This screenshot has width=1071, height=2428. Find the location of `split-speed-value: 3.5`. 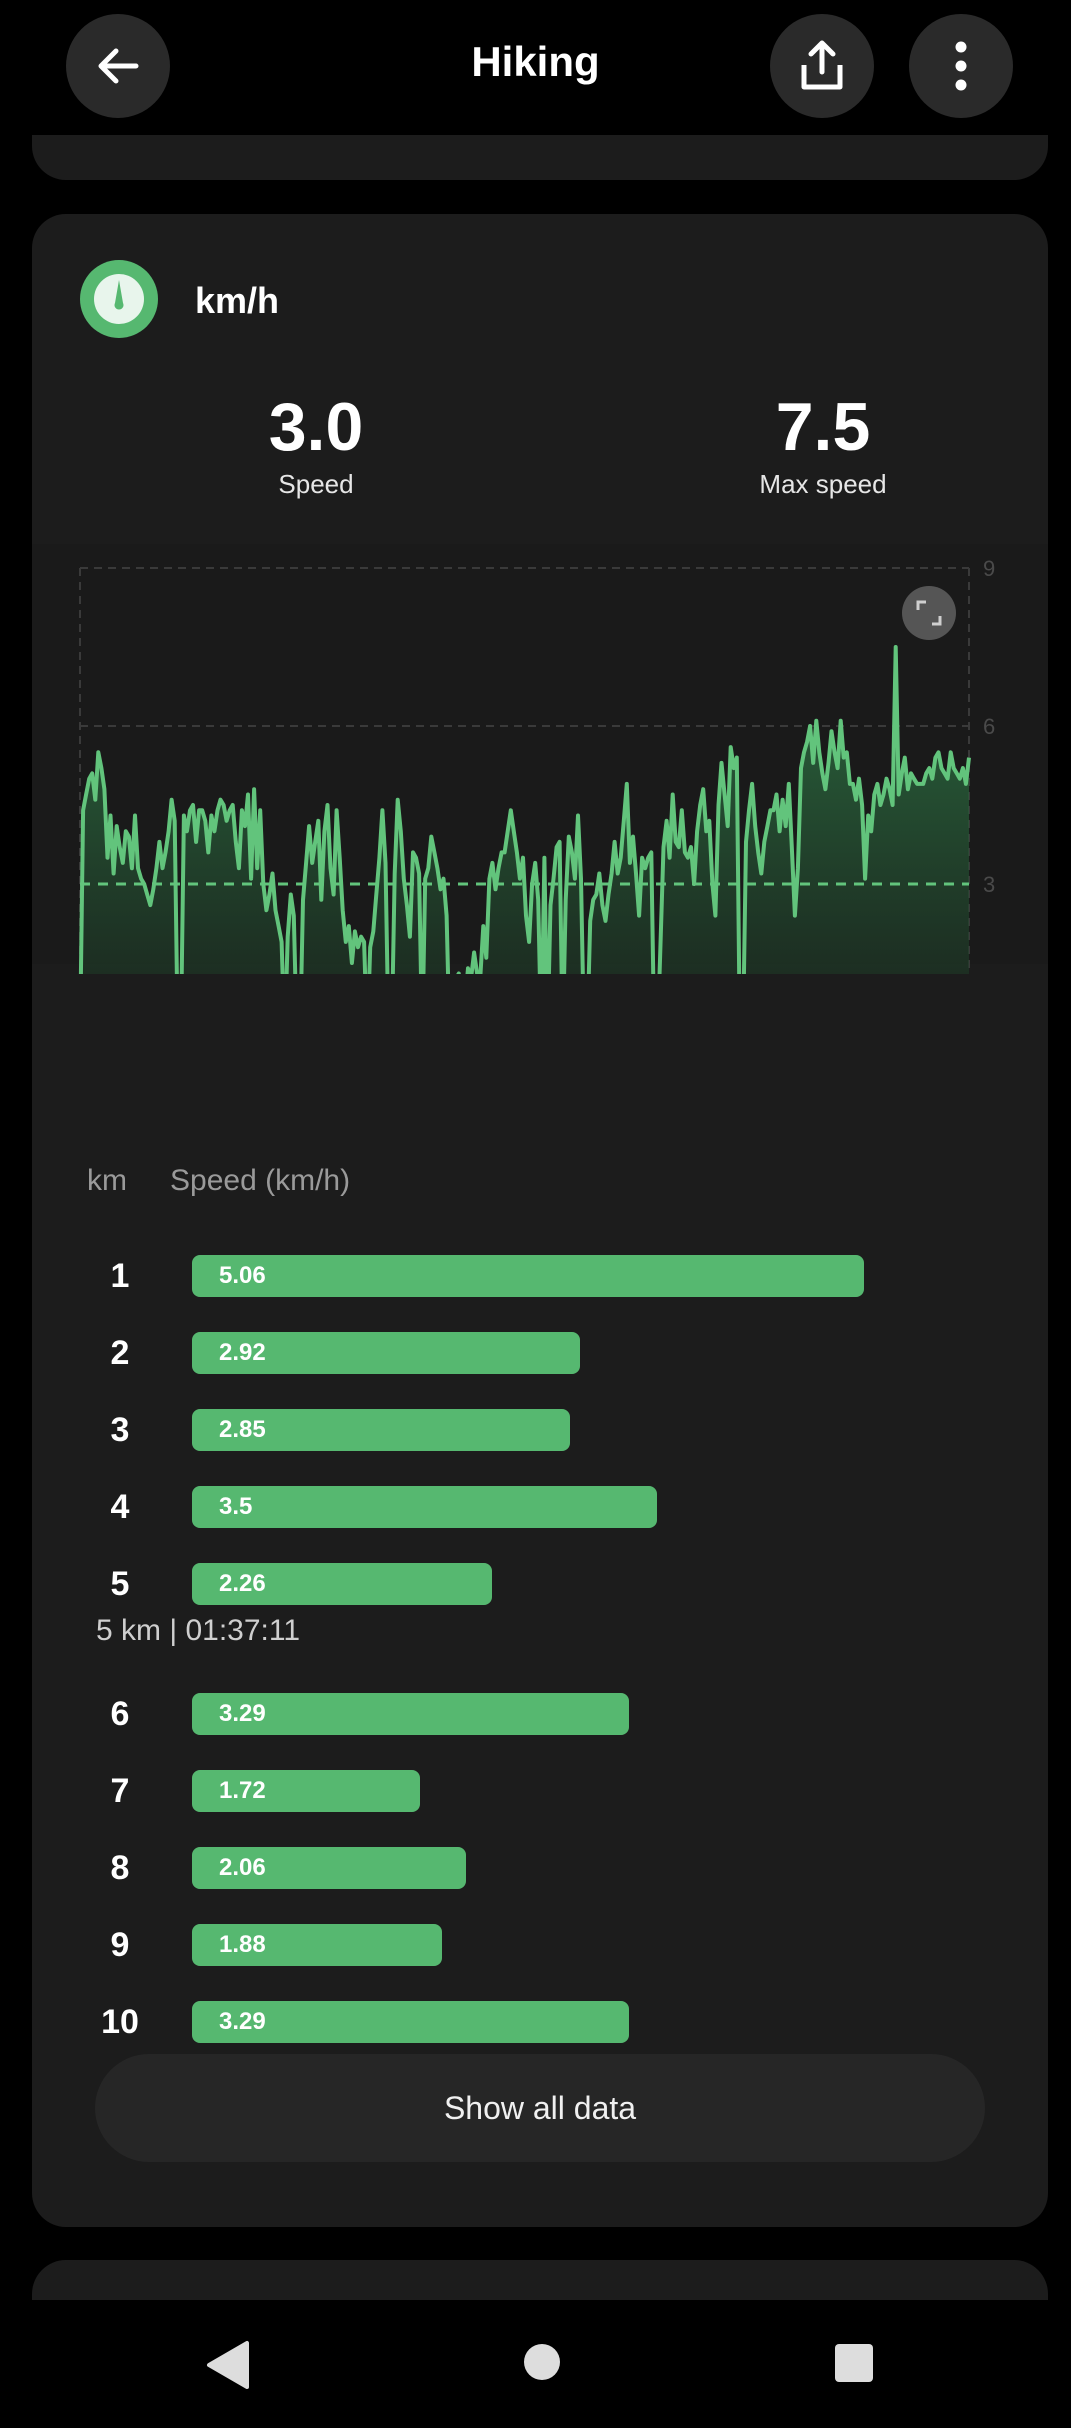

split-speed-value: 3.5 is located at coordinates (236, 1506).